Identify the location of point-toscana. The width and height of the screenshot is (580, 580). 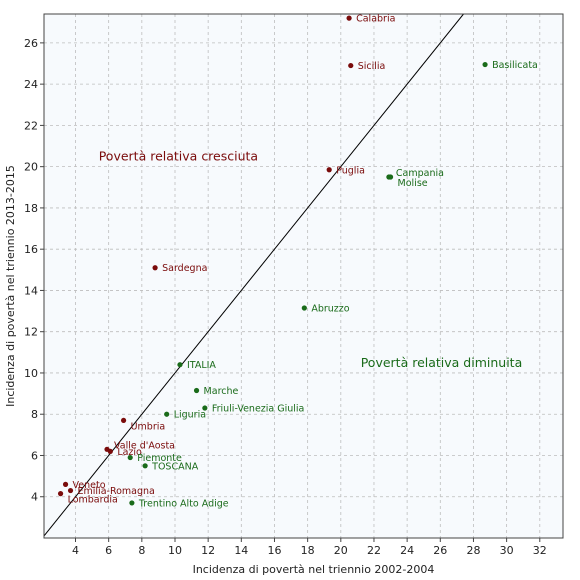
(145, 466).